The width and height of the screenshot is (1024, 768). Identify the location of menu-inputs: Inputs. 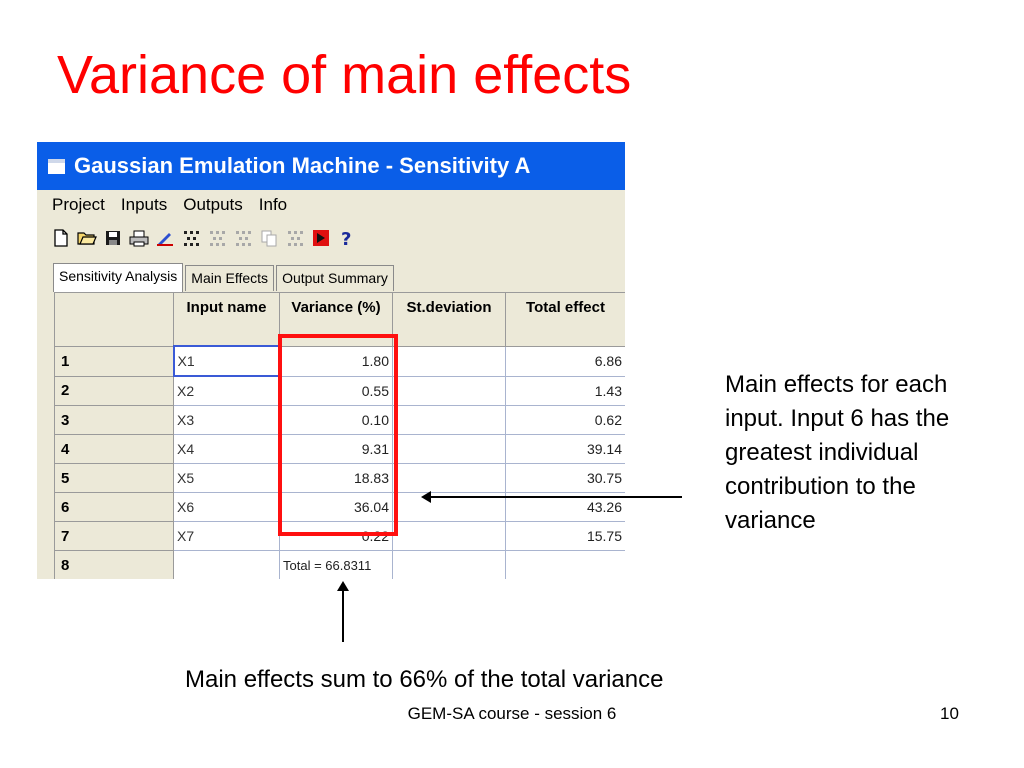
(144, 204).